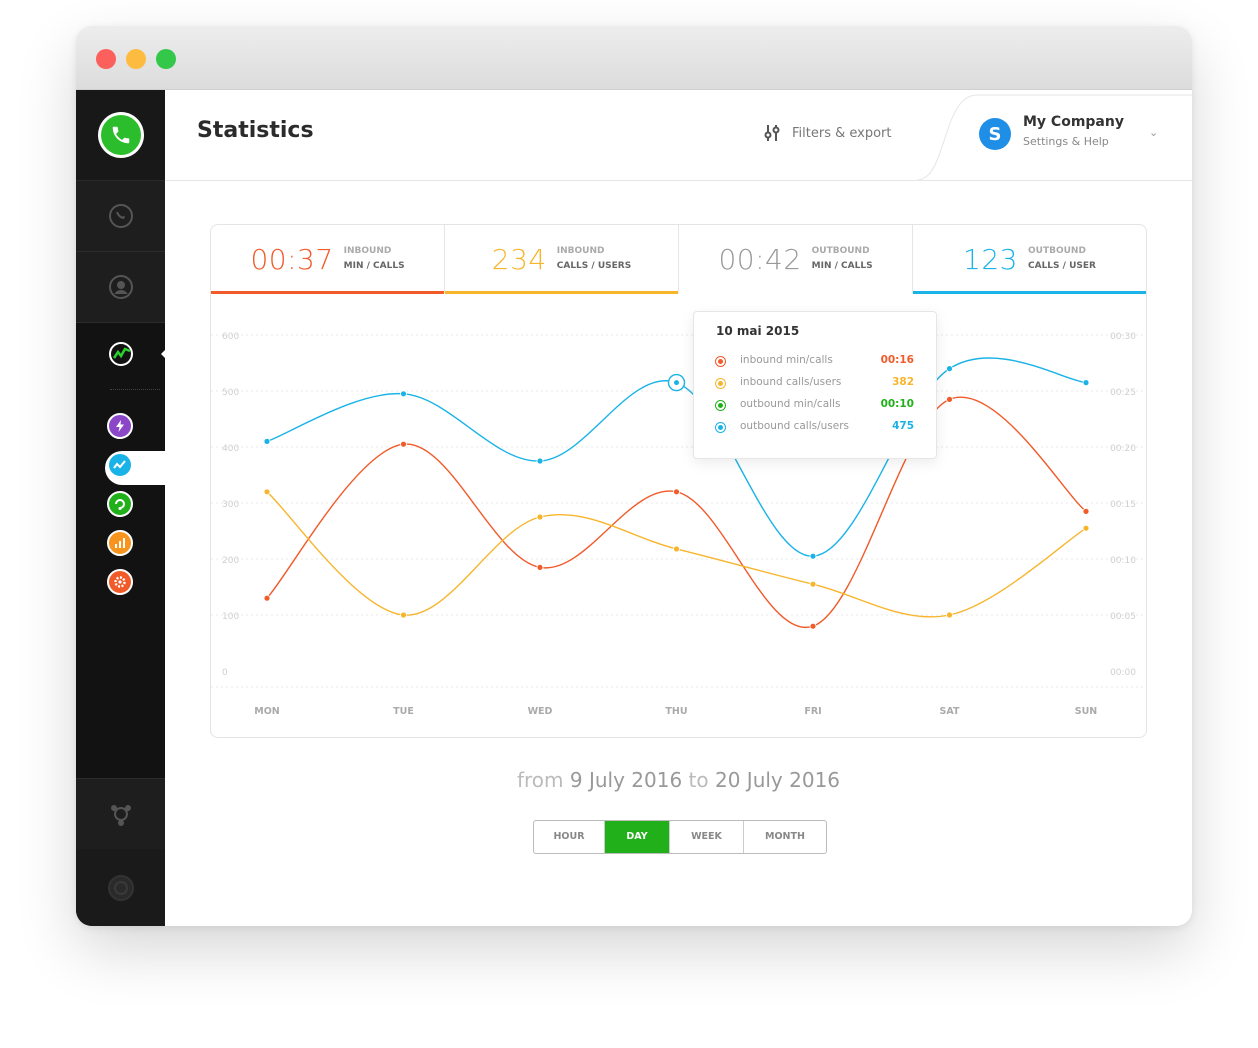  I want to click on y-tick-label: 500, so click(230, 393).